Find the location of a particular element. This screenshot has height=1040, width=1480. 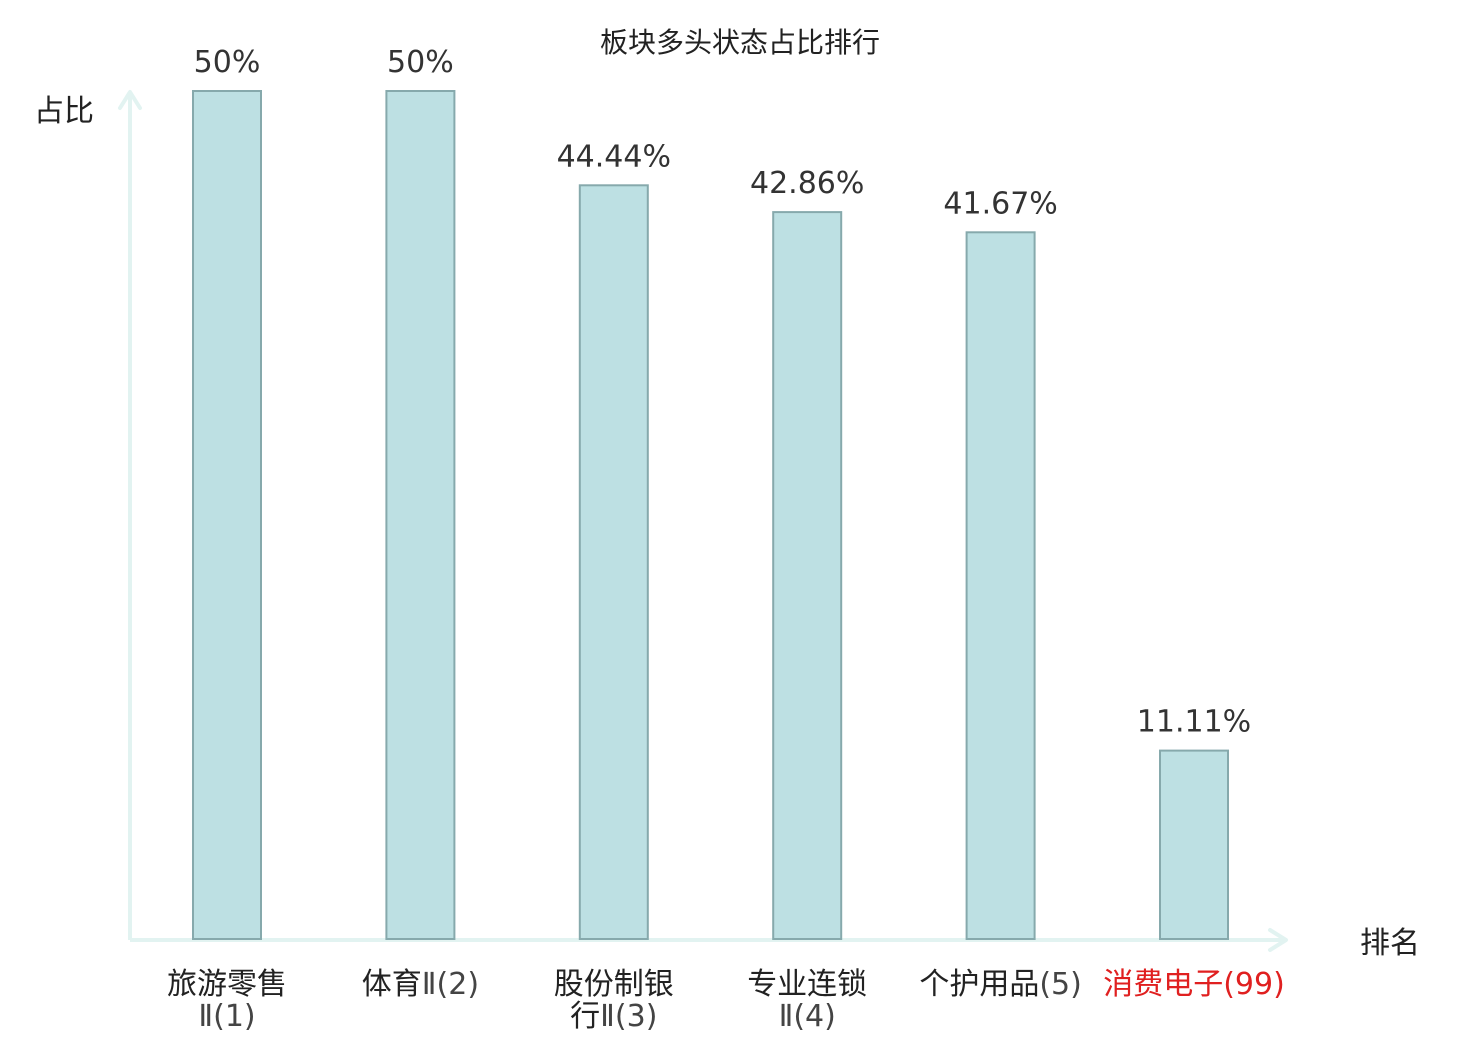

category-label-4-line-2: Ⅱ(4) is located at coordinates (807, 1016).